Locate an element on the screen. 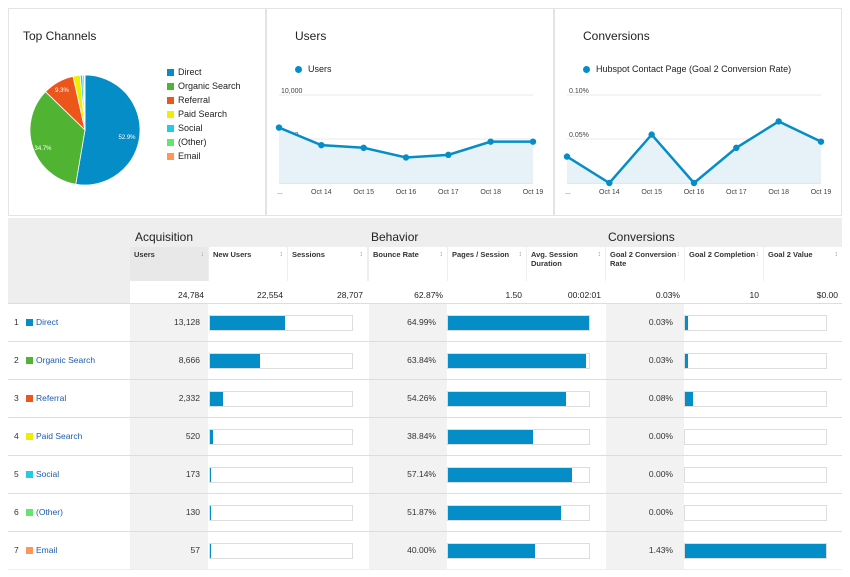  col-avg-session-duration: Avg. Session Duration ↕ is located at coordinates (566, 264).